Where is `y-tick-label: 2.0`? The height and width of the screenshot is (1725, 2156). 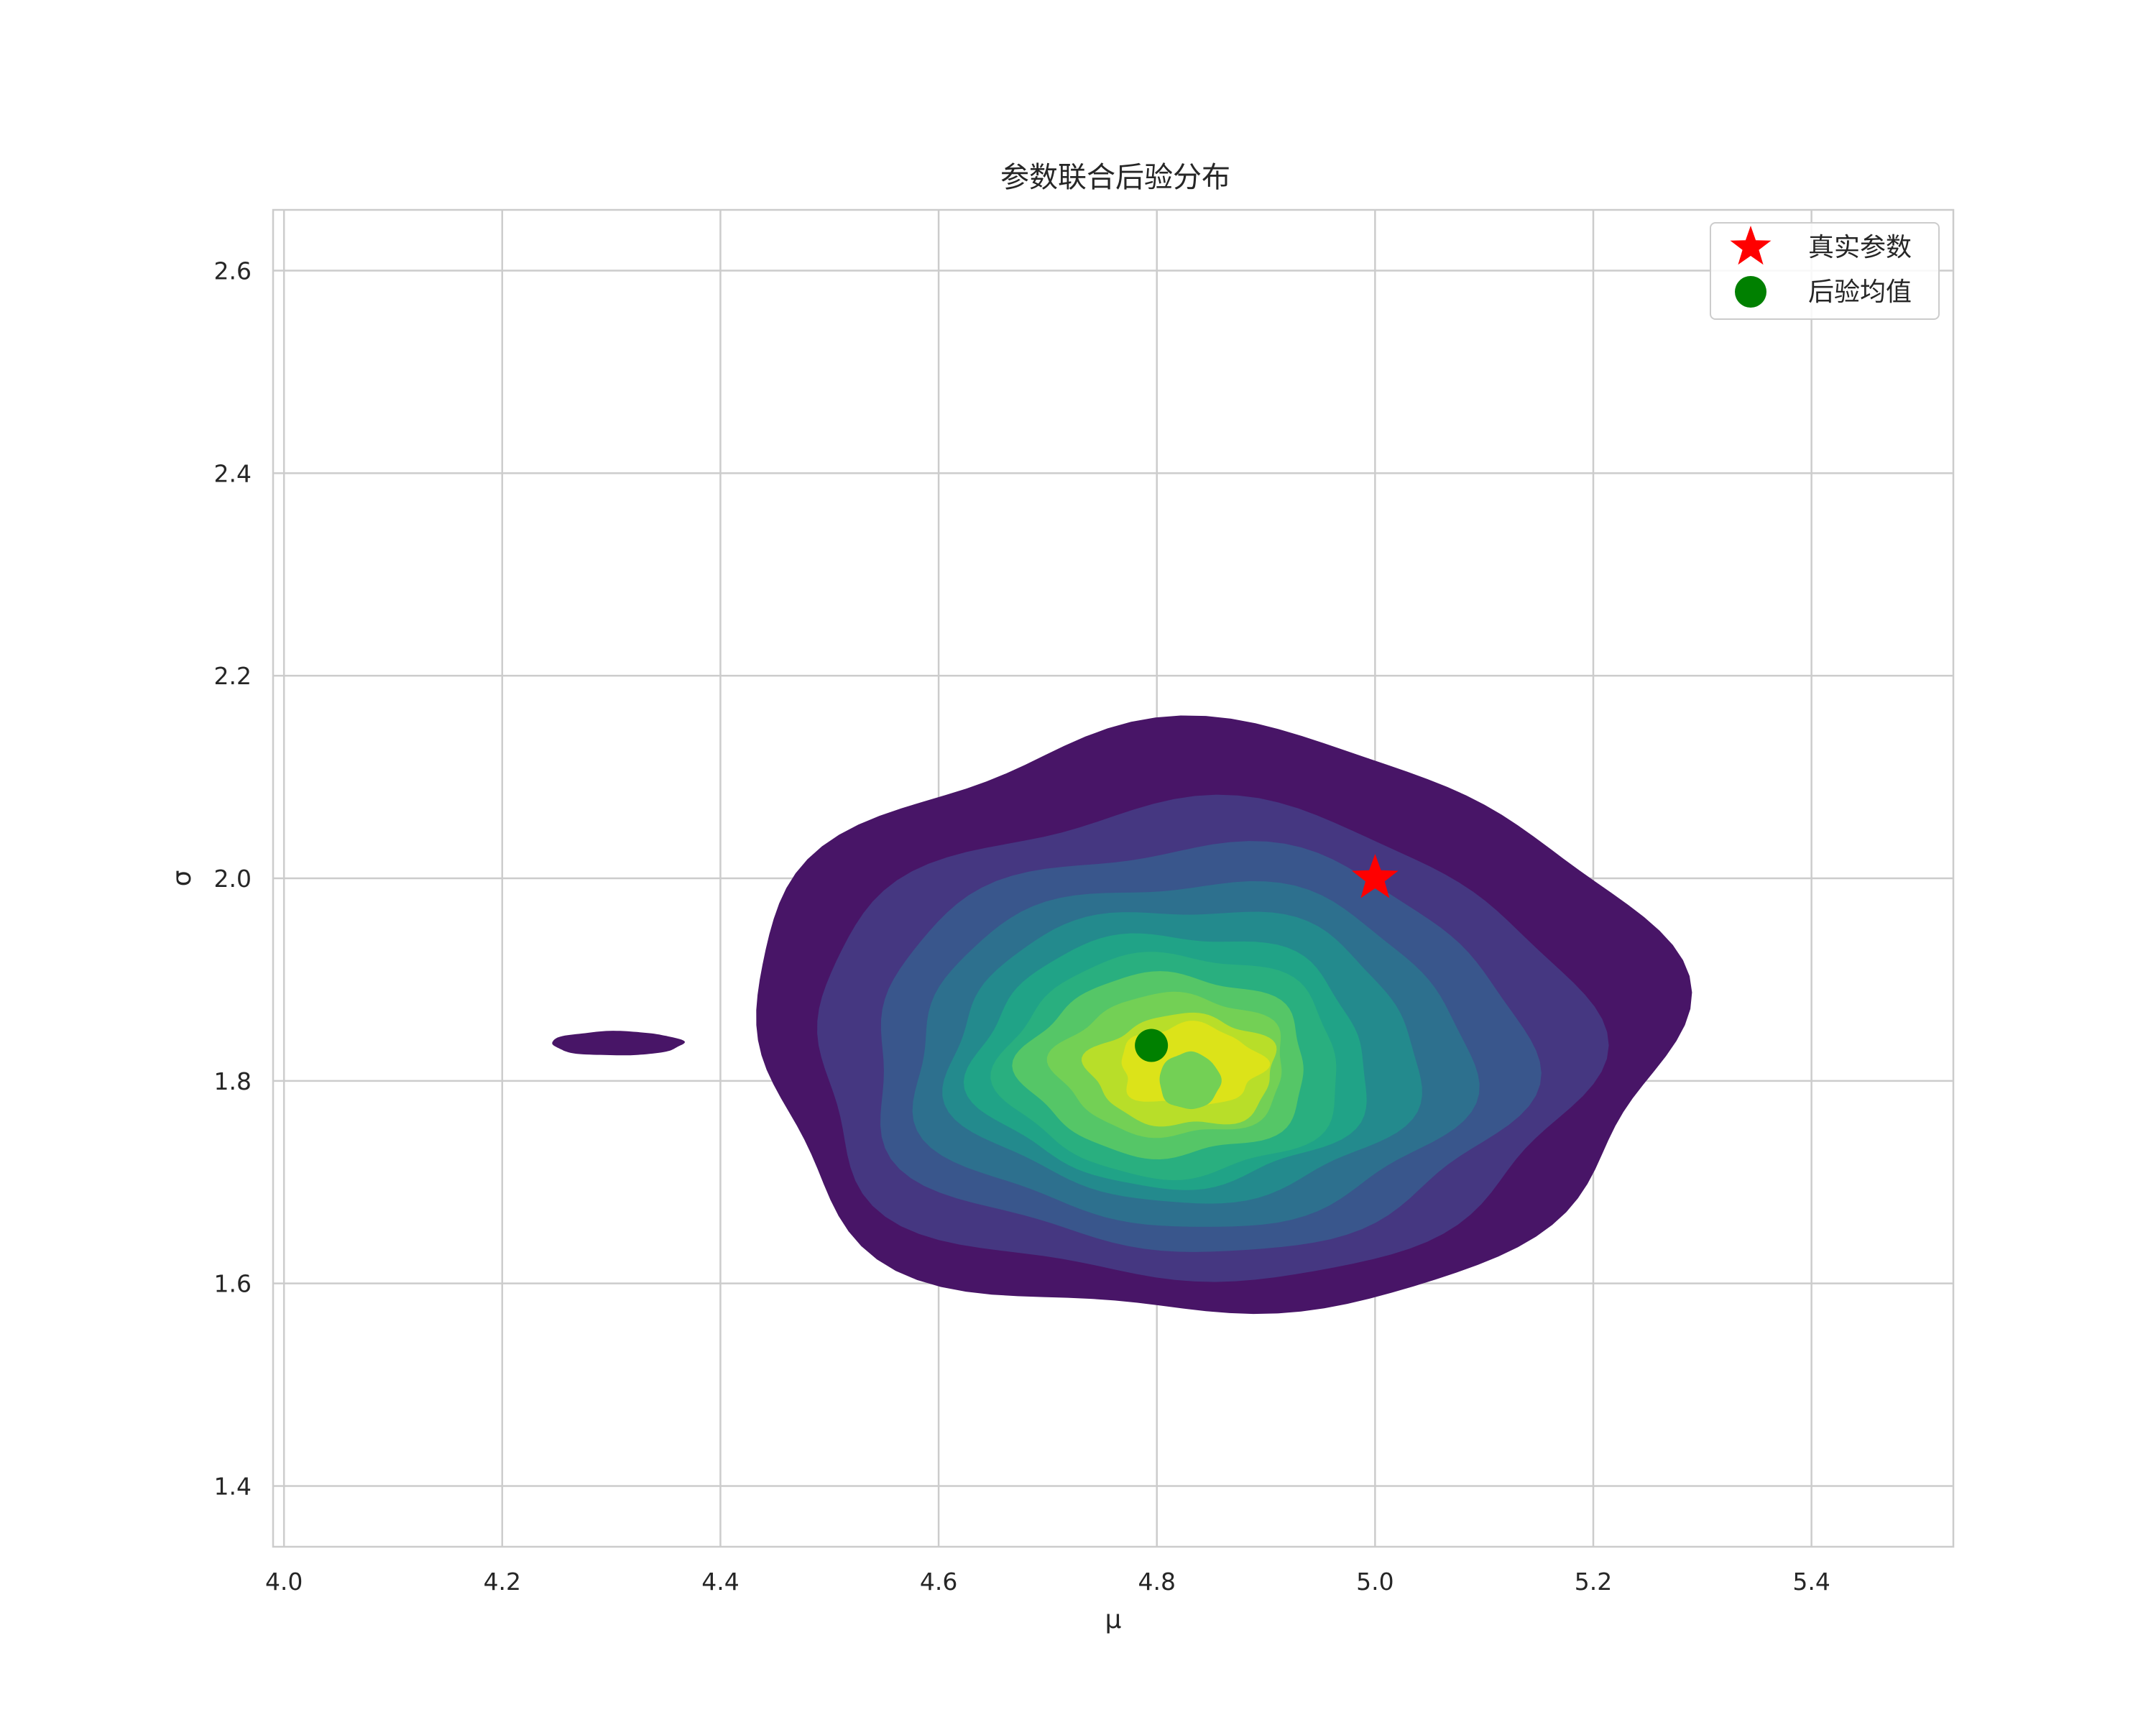 y-tick-label: 2.0 is located at coordinates (233, 879).